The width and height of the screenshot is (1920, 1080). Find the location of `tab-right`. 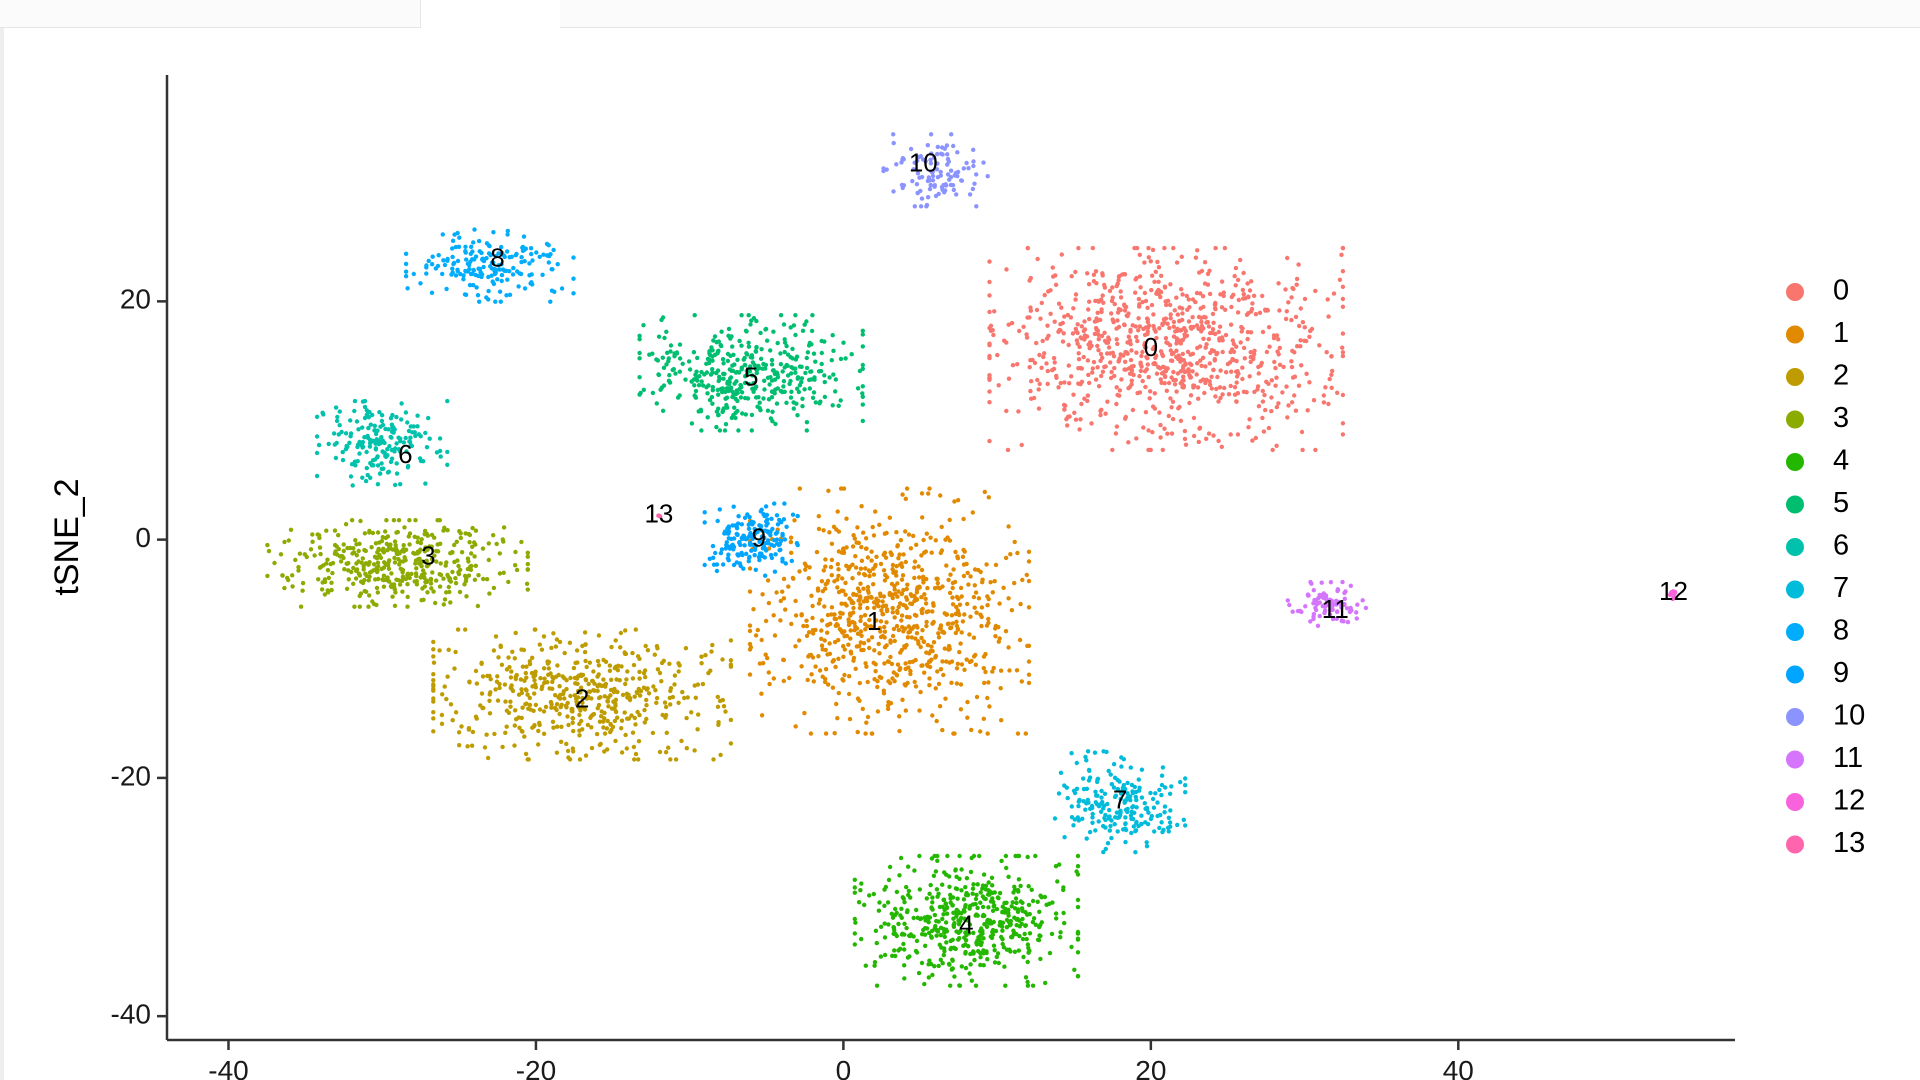

tab-right is located at coordinates (1240, 14).